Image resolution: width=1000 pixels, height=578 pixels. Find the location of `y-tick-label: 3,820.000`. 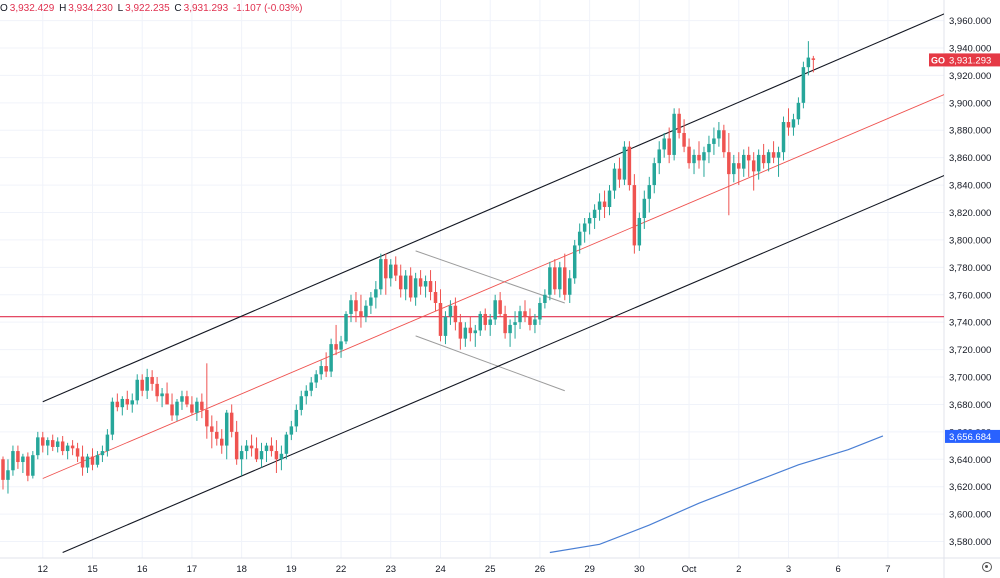

y-tick-label: 3,820.000 is located at coordinates (970, 213).